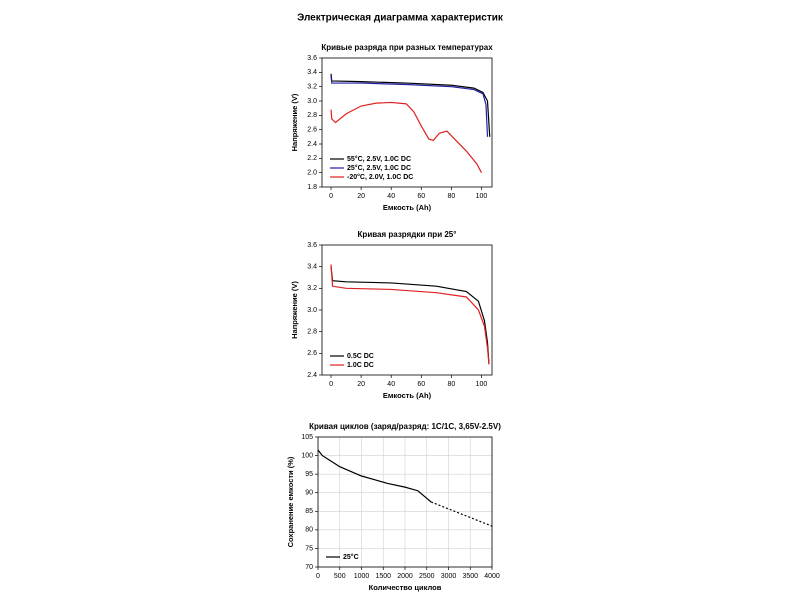 The width and height of the screenshot is (800, 600). Describe the element at coordinates (309, 567) in the screenshot. I see `y-tick-label: 70` at that location.